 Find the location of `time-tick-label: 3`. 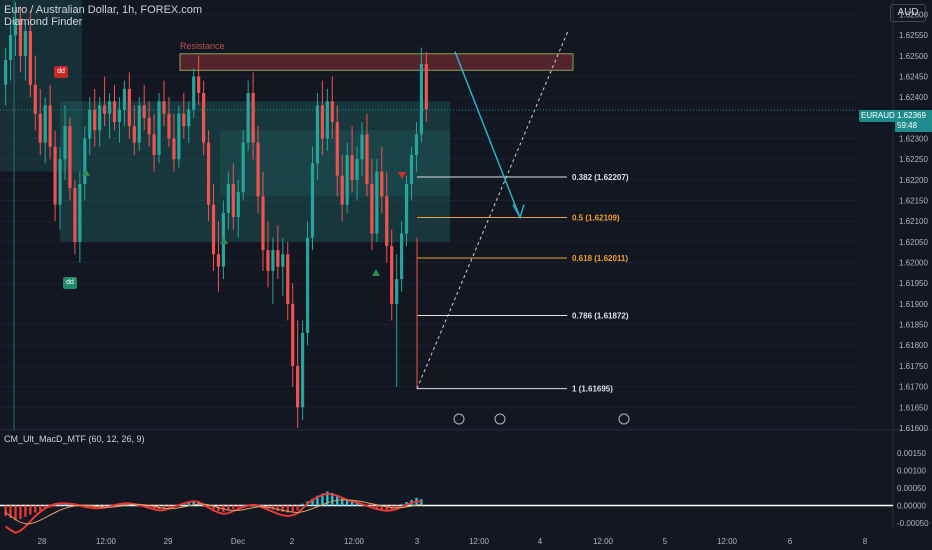

time-tick-label: 3 is located at coordinates (417, 541).